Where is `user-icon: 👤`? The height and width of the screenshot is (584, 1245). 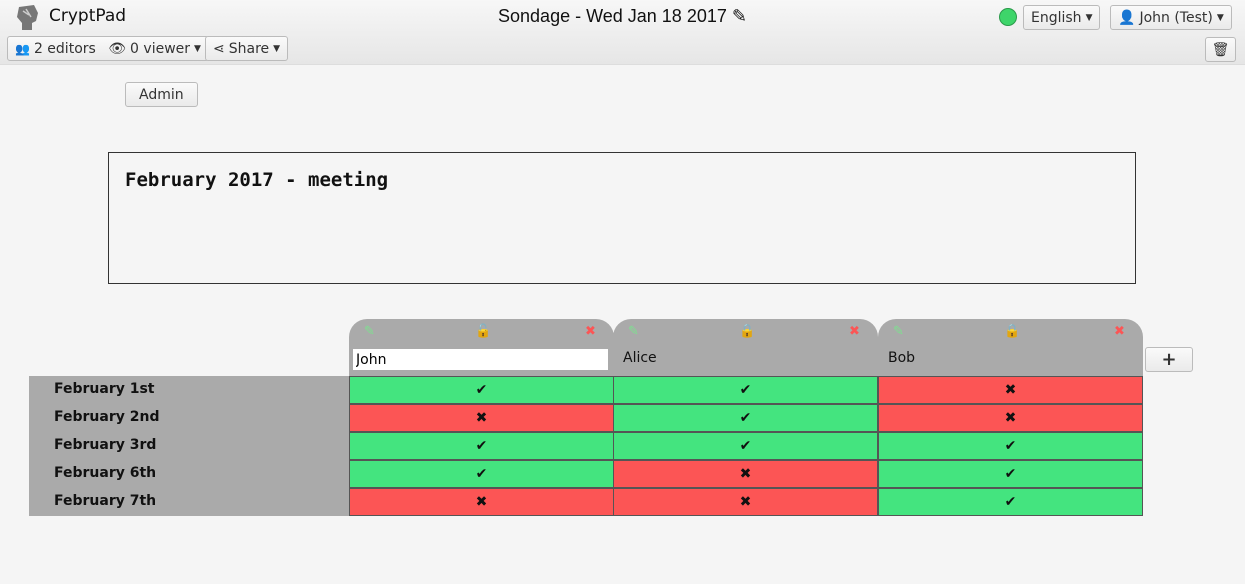
user-icon: 👤 is located at coordinates (1127, 17).